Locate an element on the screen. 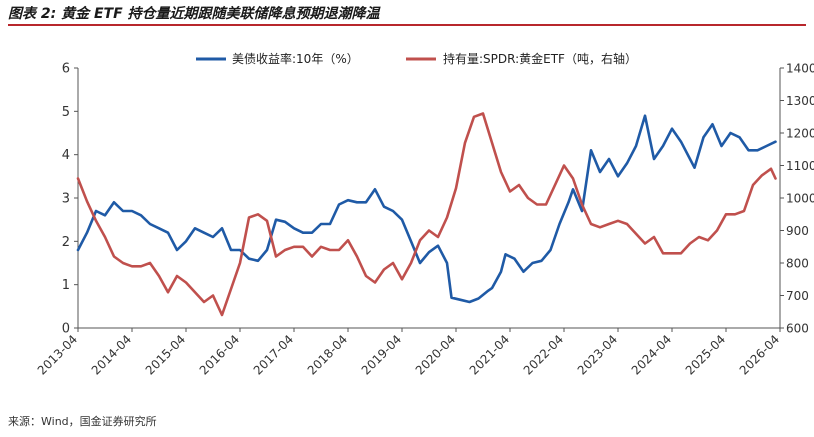 This screenshot has height=437, width=814. x-tick-label: 2018-04 is located at coordinates (327, 354).